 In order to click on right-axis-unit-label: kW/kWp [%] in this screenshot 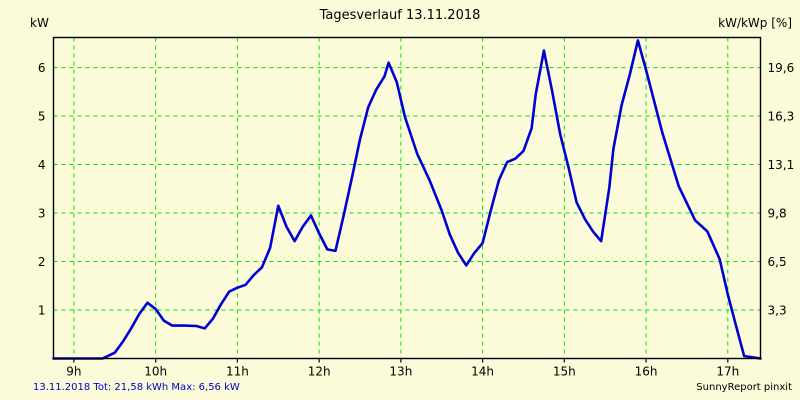, I will do `click(755, 23)`.